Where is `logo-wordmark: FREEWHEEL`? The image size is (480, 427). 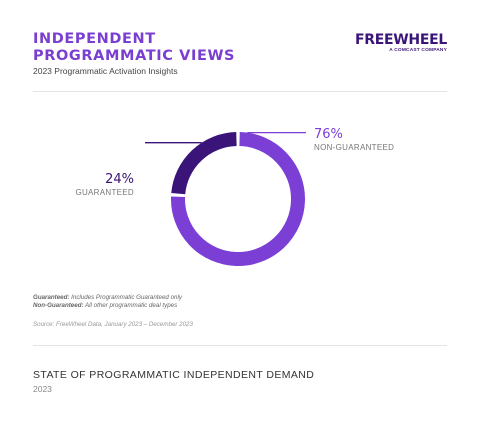
logo-wordmark: FREEWHEEL is located at coordinates (401, 40).